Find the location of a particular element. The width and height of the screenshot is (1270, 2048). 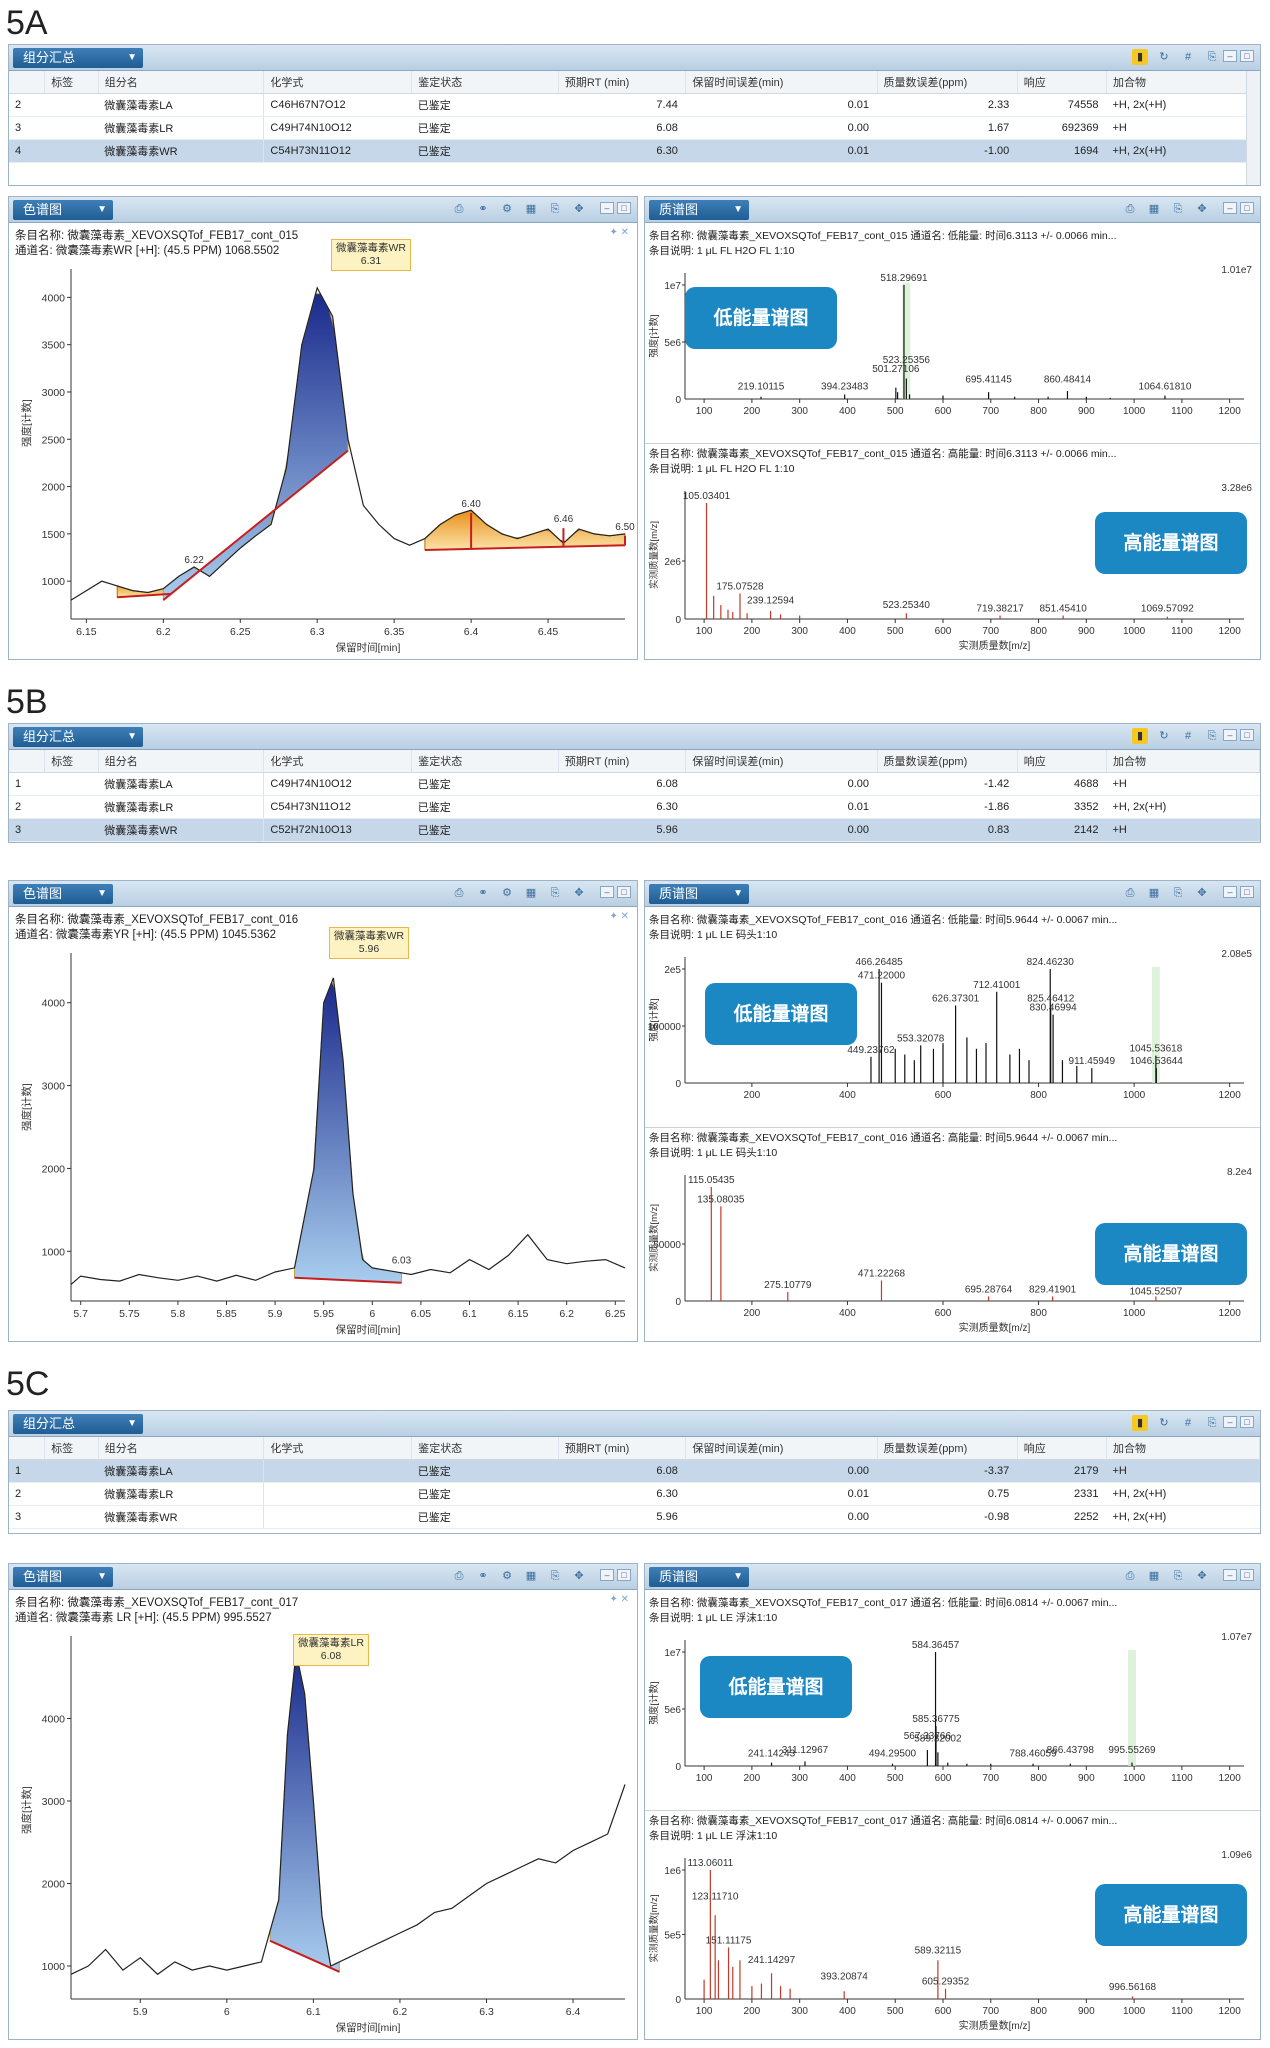

table-row: 3 微囊藻毒素WR 已鉴定 5.96 0.00 -0.98 2252 +H, 2x(+H) is located at coordinates (634, 1517).